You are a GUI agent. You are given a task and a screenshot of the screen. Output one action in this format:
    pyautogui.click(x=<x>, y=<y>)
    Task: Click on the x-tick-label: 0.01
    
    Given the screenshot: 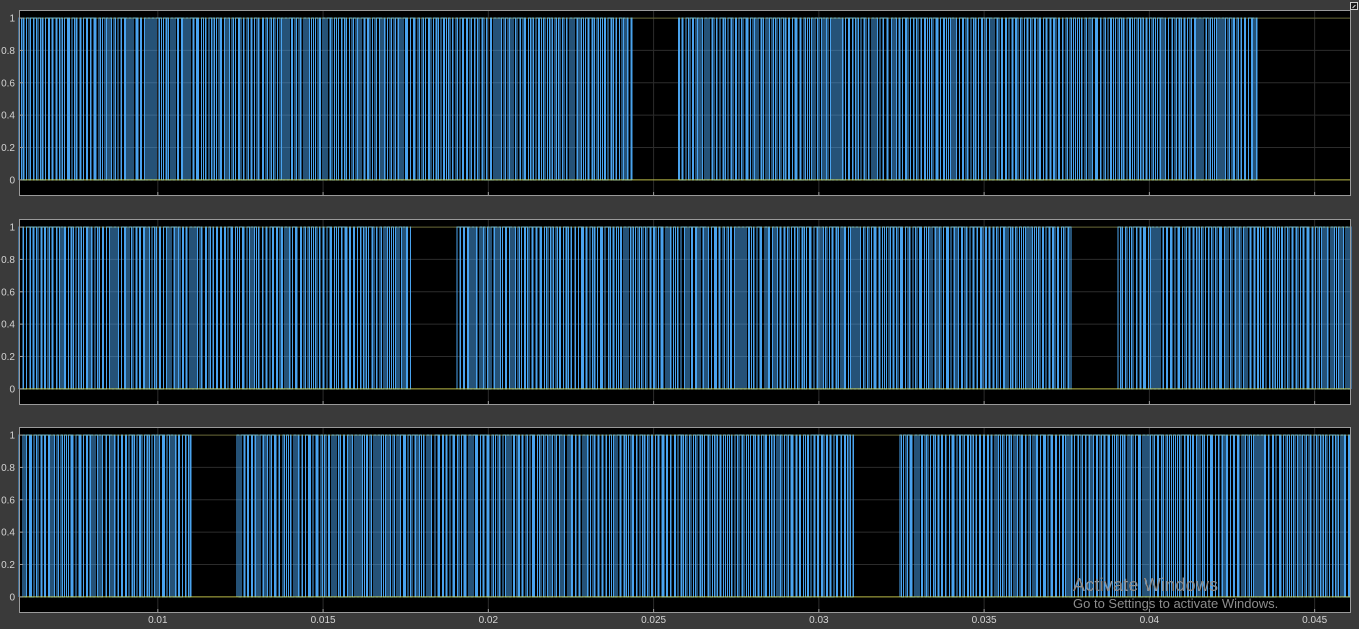 What is the action you would take?
    pyautogui.click(x=158, y=620)
    